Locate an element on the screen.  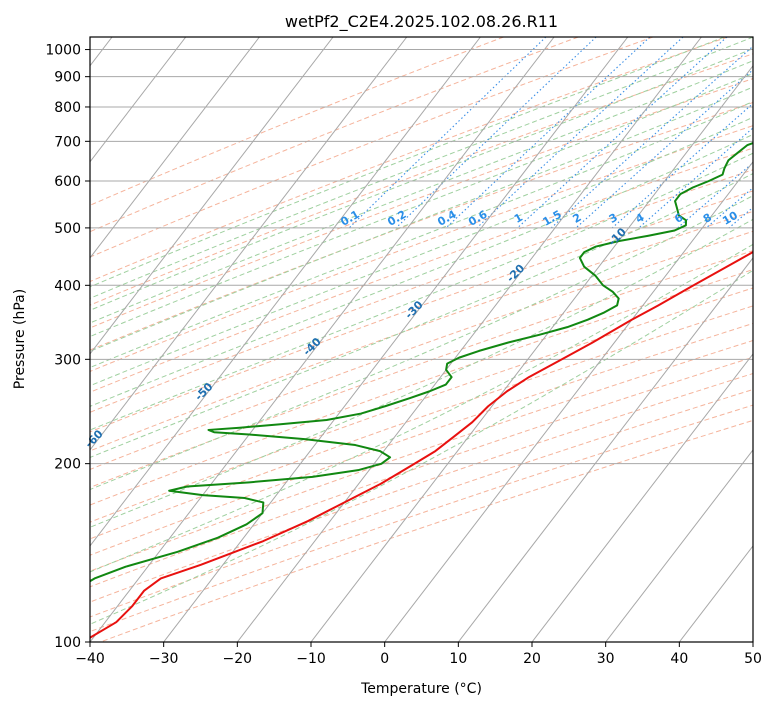
y-axis-title: Pressure (hPa) is located at coordinates (20, 339).